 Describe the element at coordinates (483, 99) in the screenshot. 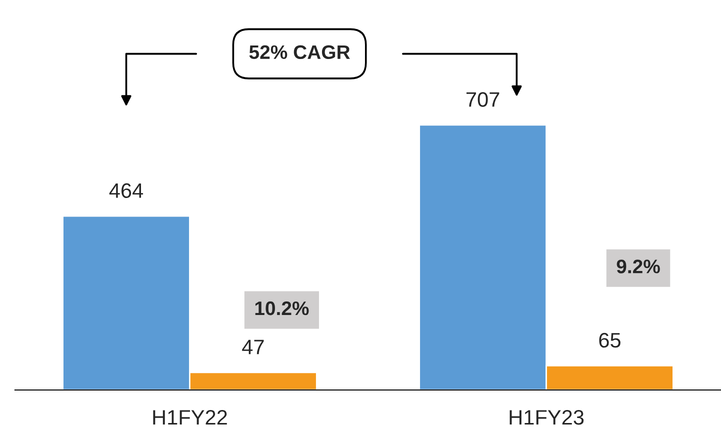

I see `data-label: 707` at that location.